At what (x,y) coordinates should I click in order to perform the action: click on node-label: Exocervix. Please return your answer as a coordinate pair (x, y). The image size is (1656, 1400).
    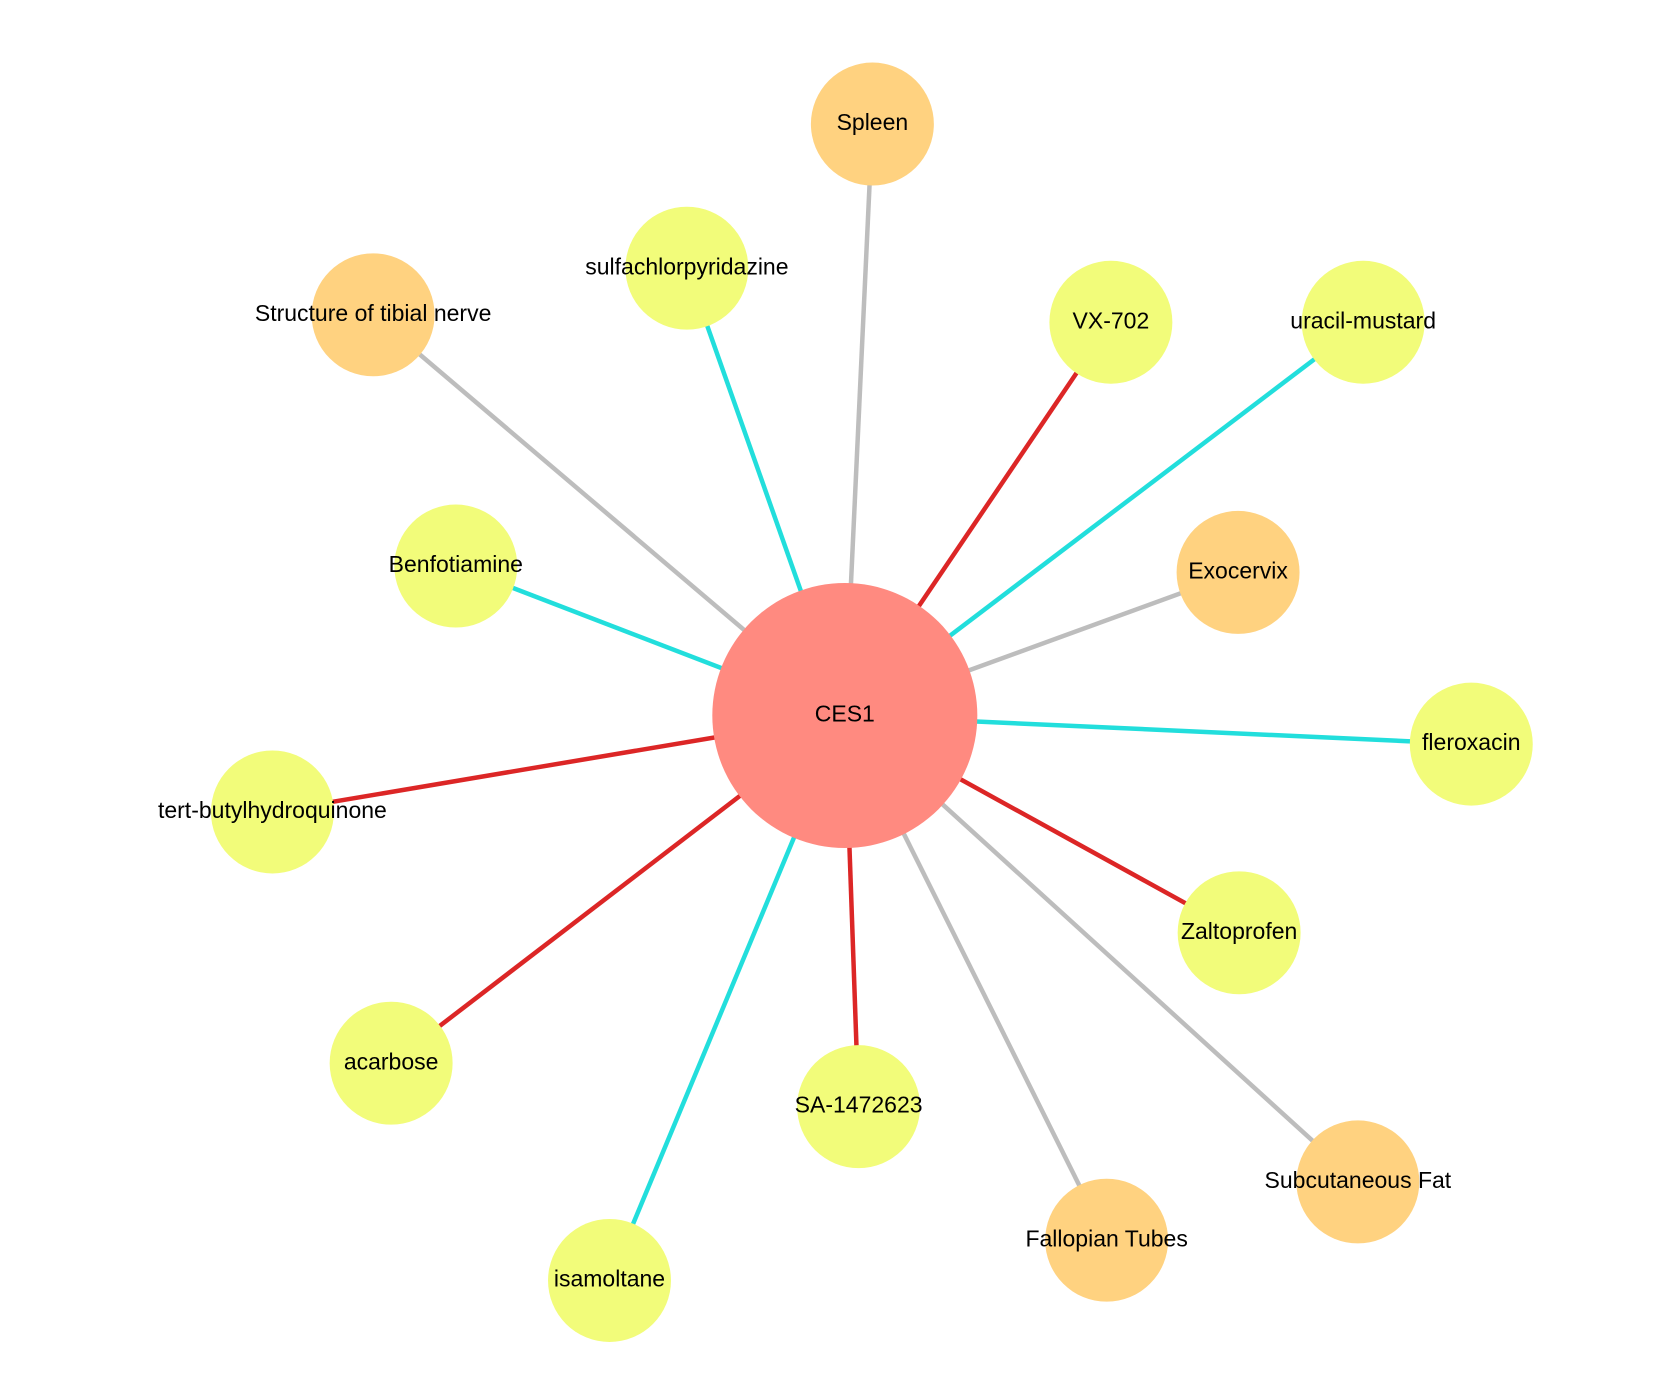
    Looking at the image, I should click on (1238, 570).